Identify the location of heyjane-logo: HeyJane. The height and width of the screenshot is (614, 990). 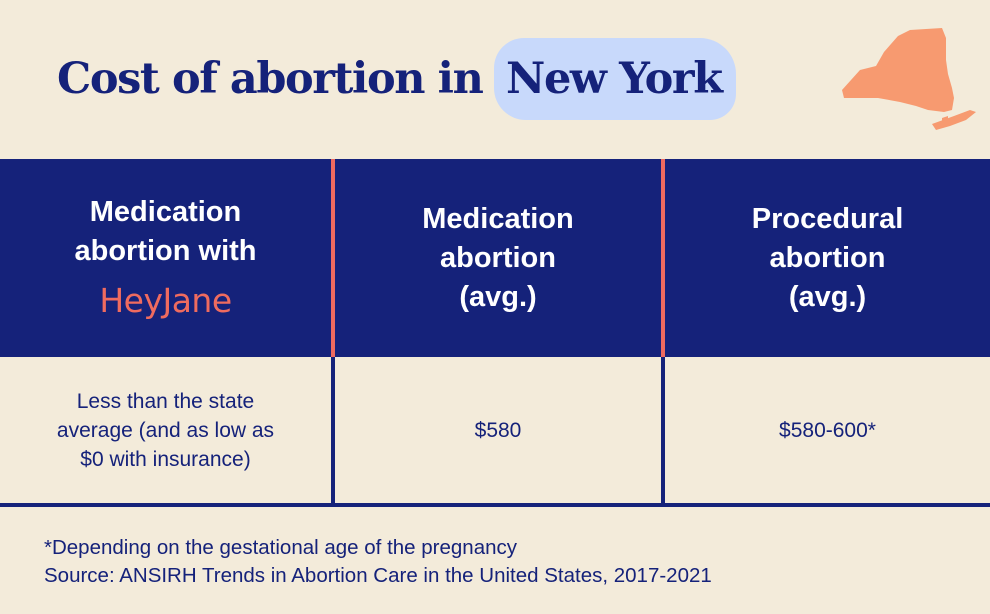
(165, 300).